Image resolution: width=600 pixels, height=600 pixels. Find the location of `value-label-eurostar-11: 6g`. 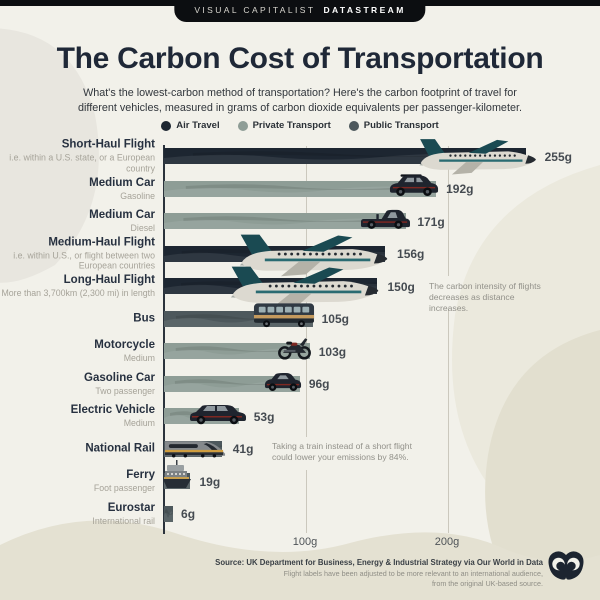

value-label-eurostar-11: 6g is located at coordinates (188, 514).